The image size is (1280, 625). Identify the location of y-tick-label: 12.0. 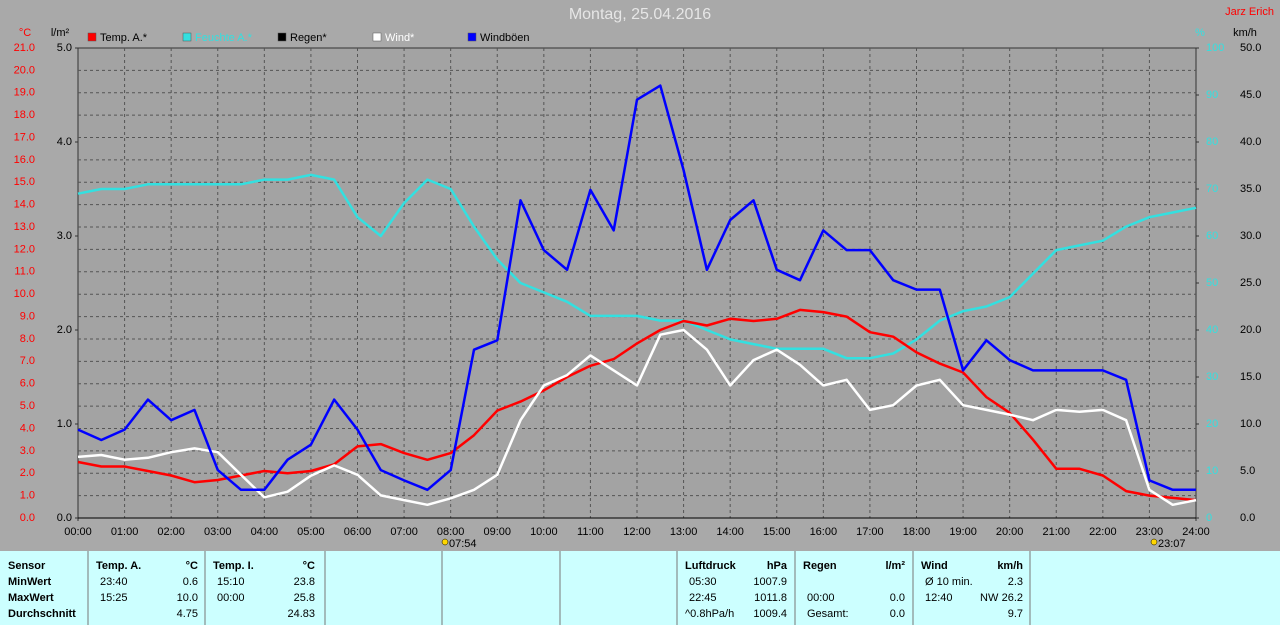
(24, 249).